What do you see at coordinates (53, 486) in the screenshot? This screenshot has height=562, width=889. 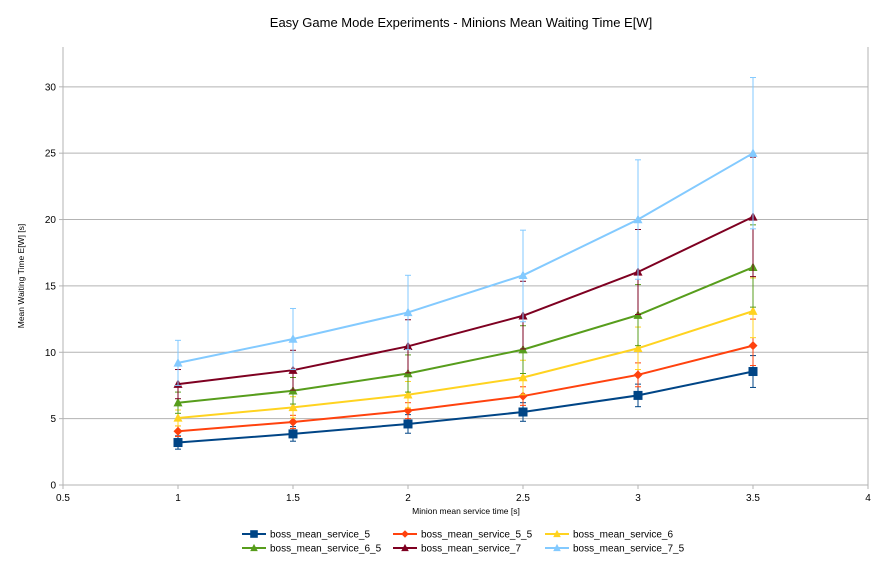 I see `y-tick-label: 0` at bounding box center [53, 486].